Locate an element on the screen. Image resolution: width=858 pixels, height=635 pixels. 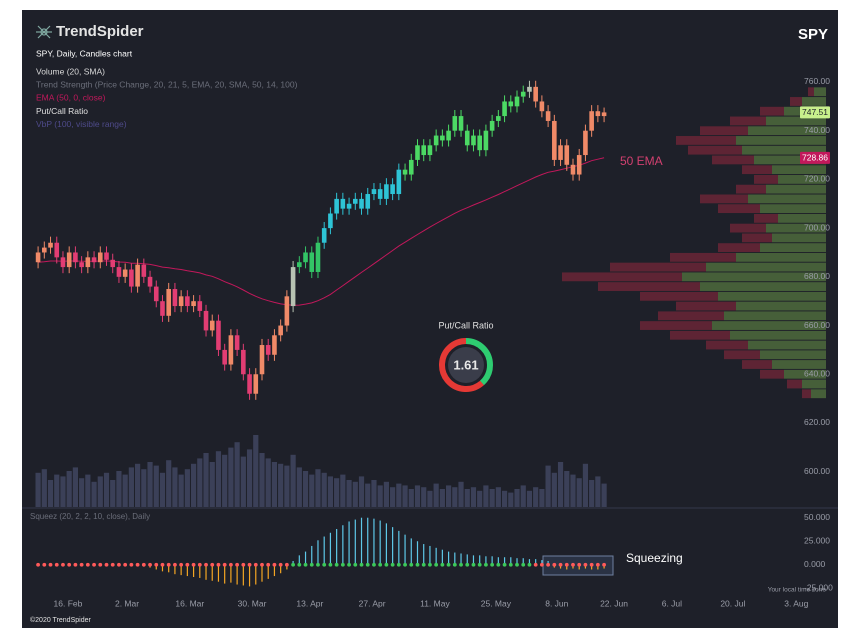
indicator-label: Put/Call Ratio is located at coordinates (62, 111).